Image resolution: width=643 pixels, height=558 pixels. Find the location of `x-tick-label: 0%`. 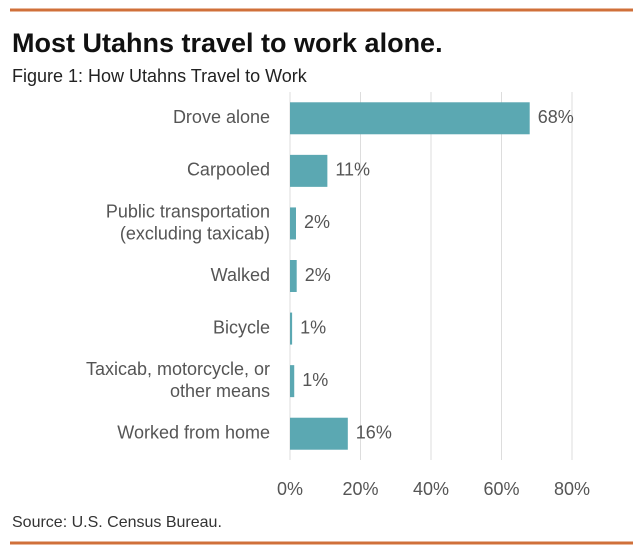

x-tick-label: 0% is located at coordinates (290, 489).